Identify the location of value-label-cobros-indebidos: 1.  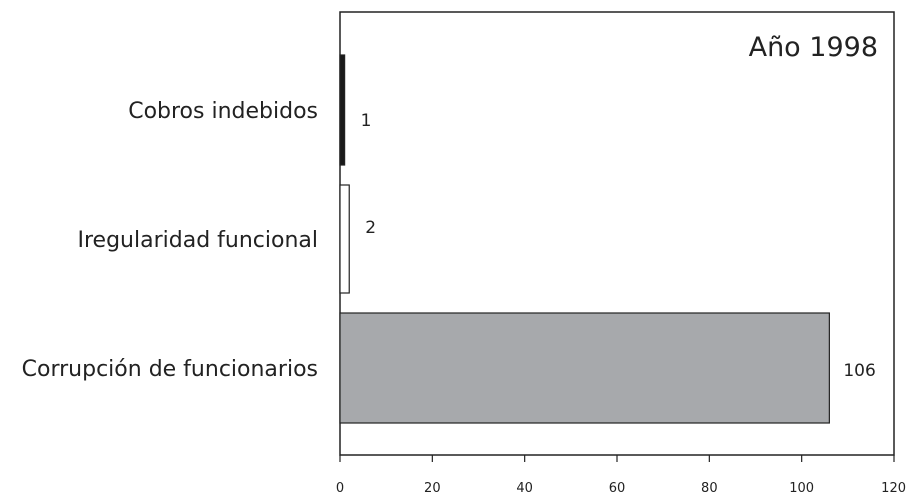
(366, 121).